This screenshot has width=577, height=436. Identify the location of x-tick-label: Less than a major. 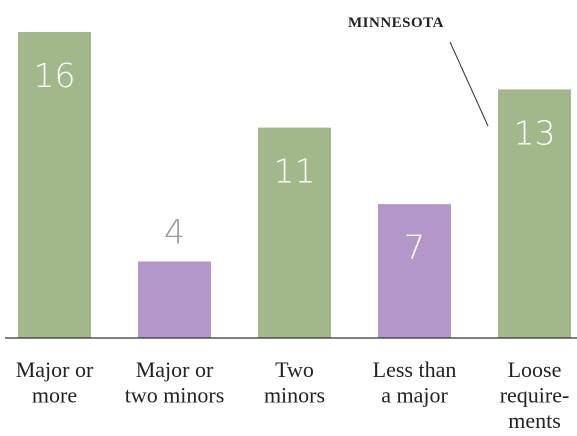
(415, 382).